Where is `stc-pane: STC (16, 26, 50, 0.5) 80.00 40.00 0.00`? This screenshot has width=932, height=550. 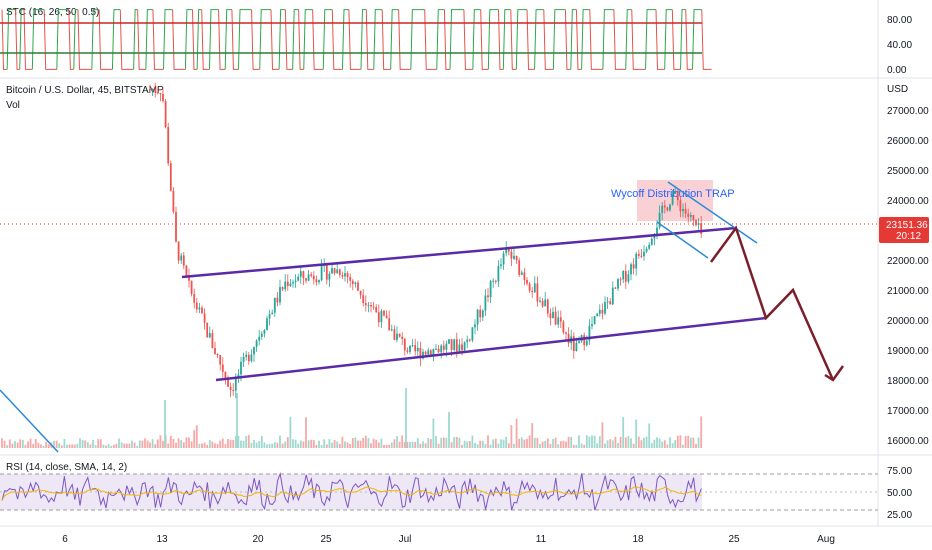 stc-pane: STC (16, 26, 50, 0.5) 80.00 40.00 0.00 is located at coordinates (456, 41).